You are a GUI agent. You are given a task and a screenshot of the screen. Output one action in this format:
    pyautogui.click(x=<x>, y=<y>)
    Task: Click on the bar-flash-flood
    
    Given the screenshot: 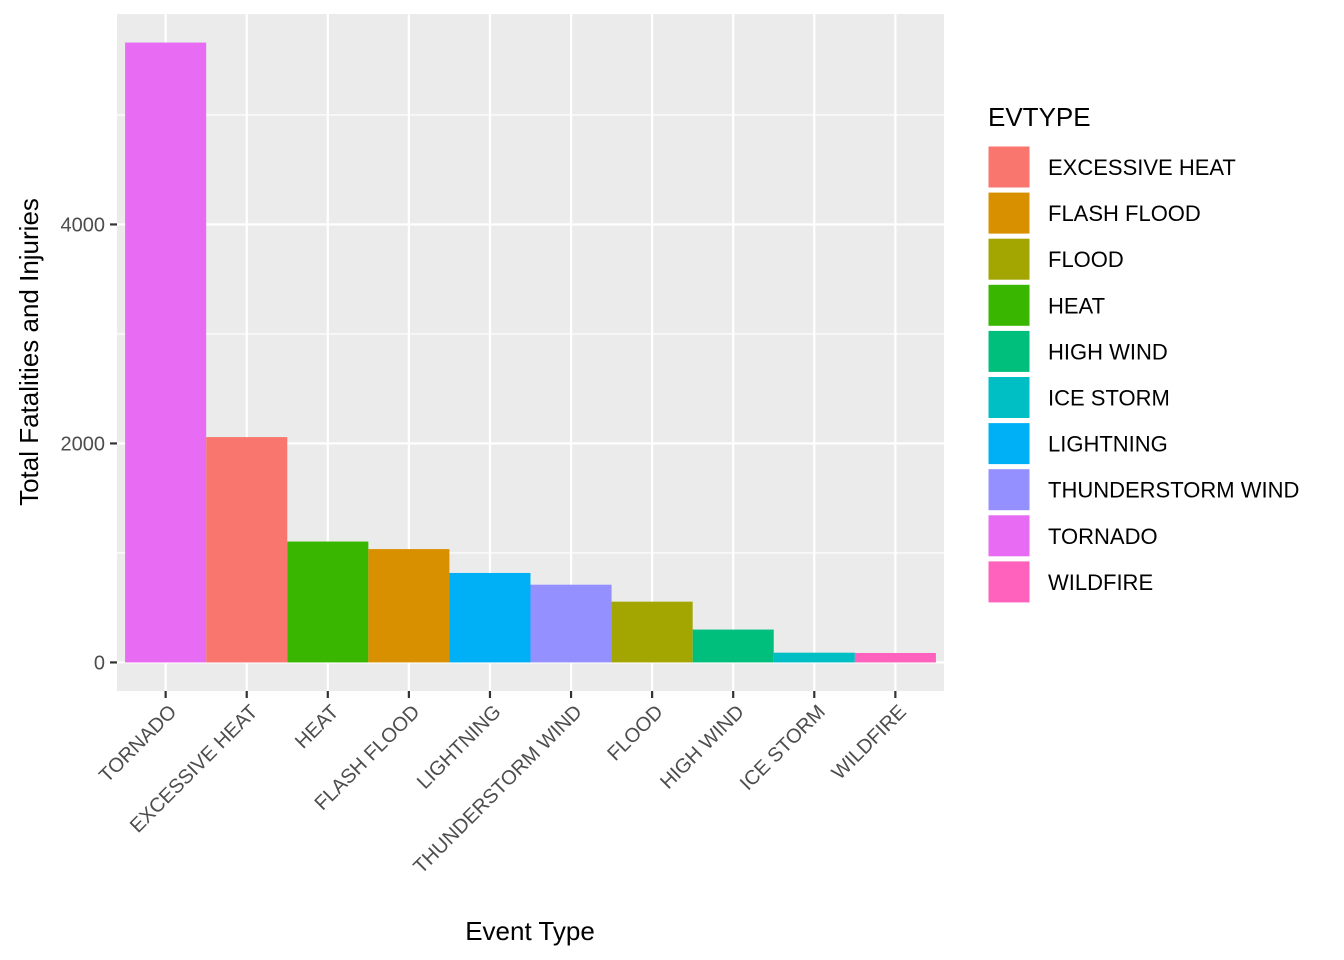 What is the action you would take?
    pyautogui.click(x=409, y=606)
    